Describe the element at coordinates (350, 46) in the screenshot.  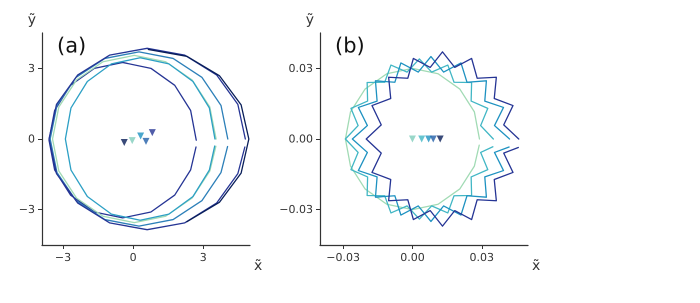
I see `chart-title: (b)` at that location.